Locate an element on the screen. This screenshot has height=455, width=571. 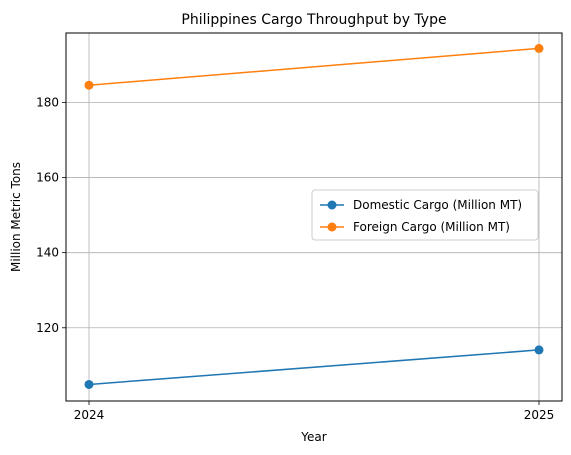
data-point-domestic-2024 is located at coordinates (89, 384).